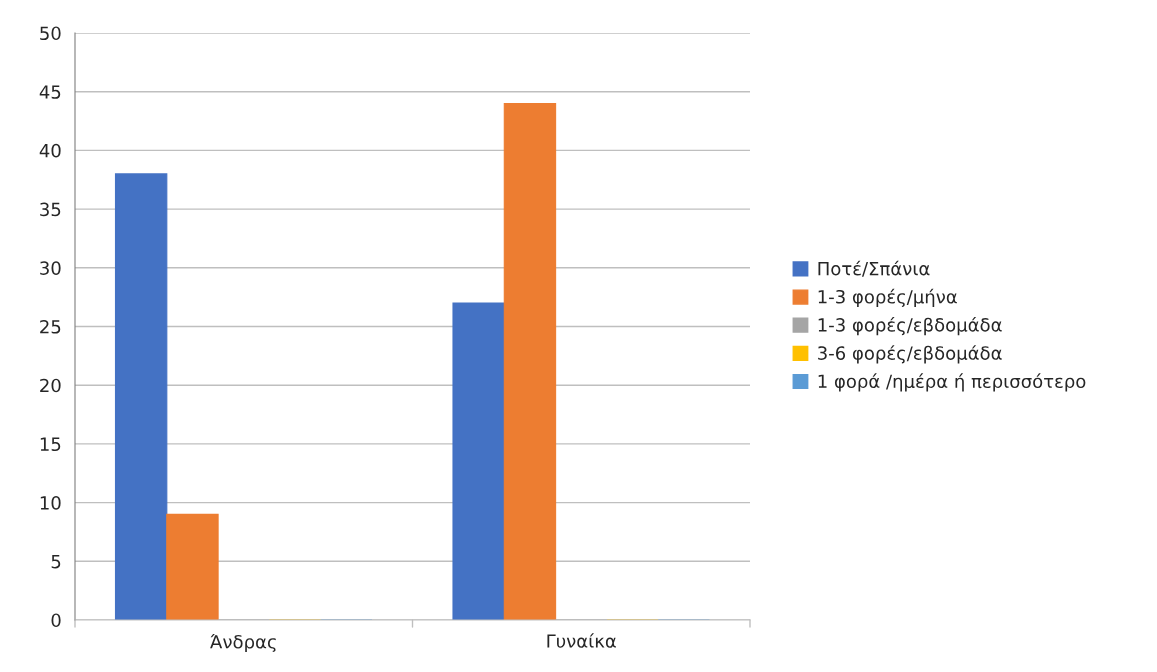  I want to click on legend-label: 1-3 φορές/μήνα, so click(887, 298).